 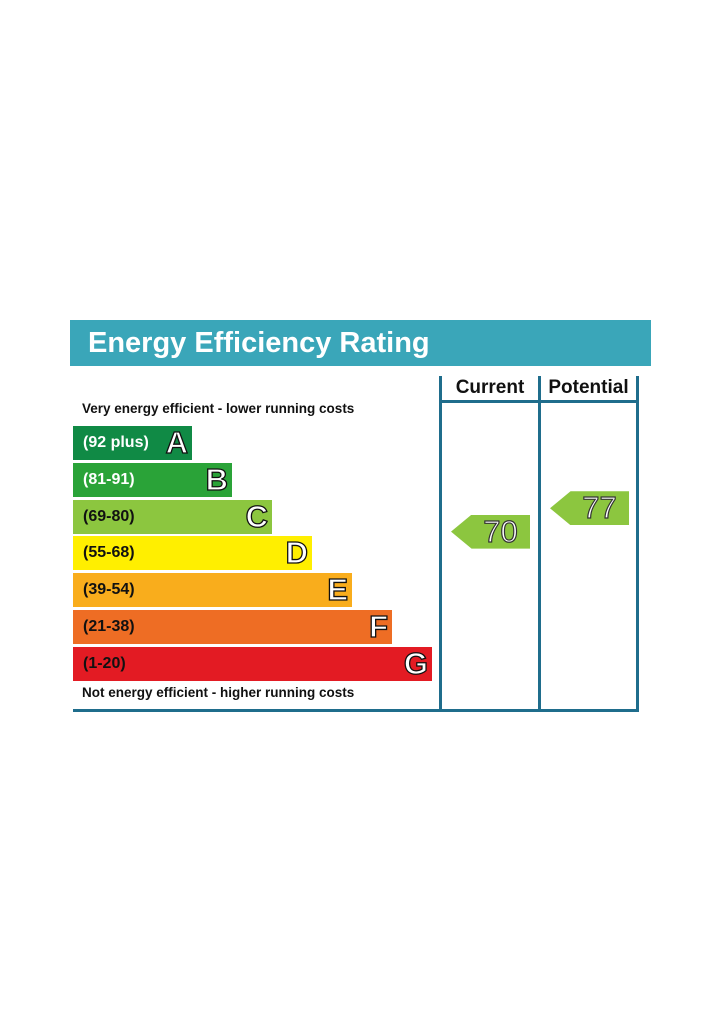 What do you see at coordinates (415, 663) in the screenshot?
I see `band-letter-label: G` at bounding box center [415, 663].